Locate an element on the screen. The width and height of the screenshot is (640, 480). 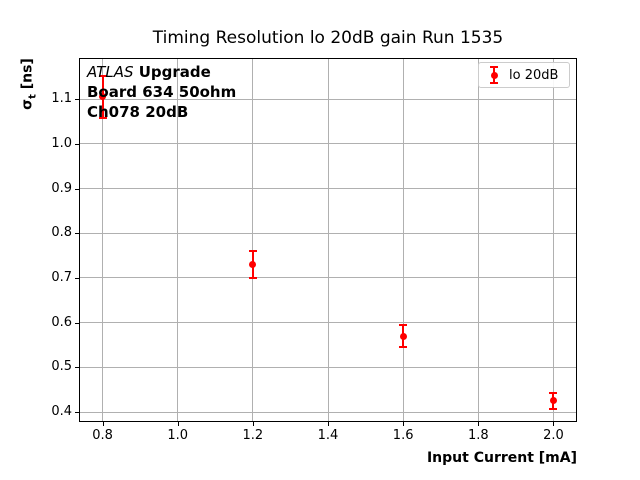
y-tick-label: 0.9 is located at coordinates (61, 188).